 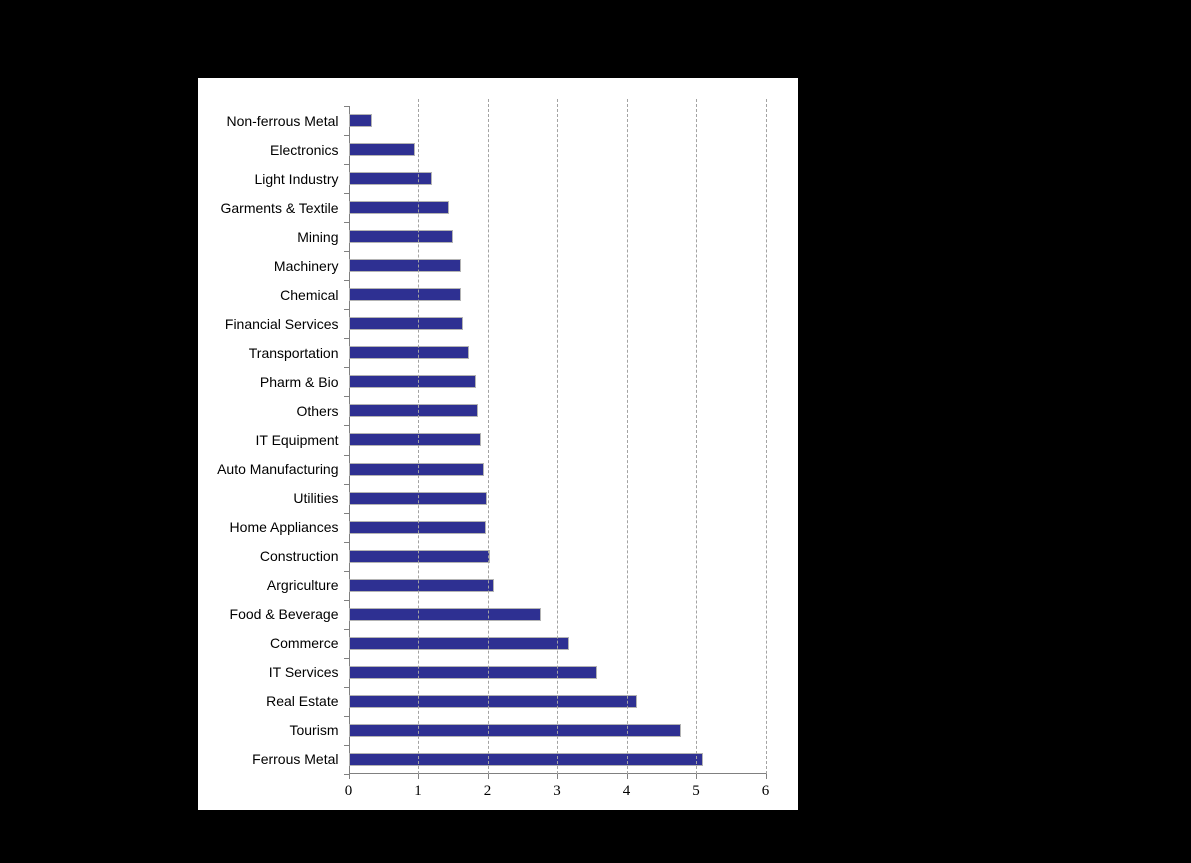 I want to click on category-label: Tourism, so click(x=314, y=730).